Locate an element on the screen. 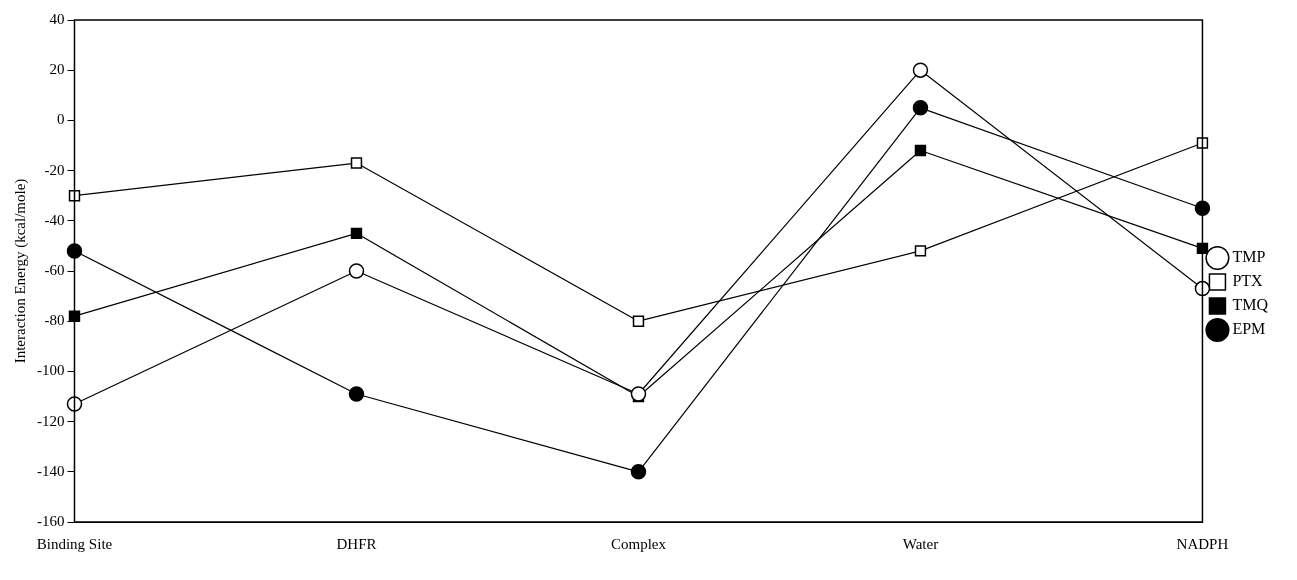  y-tick-label: -160 is located at coordinates (51, 520).